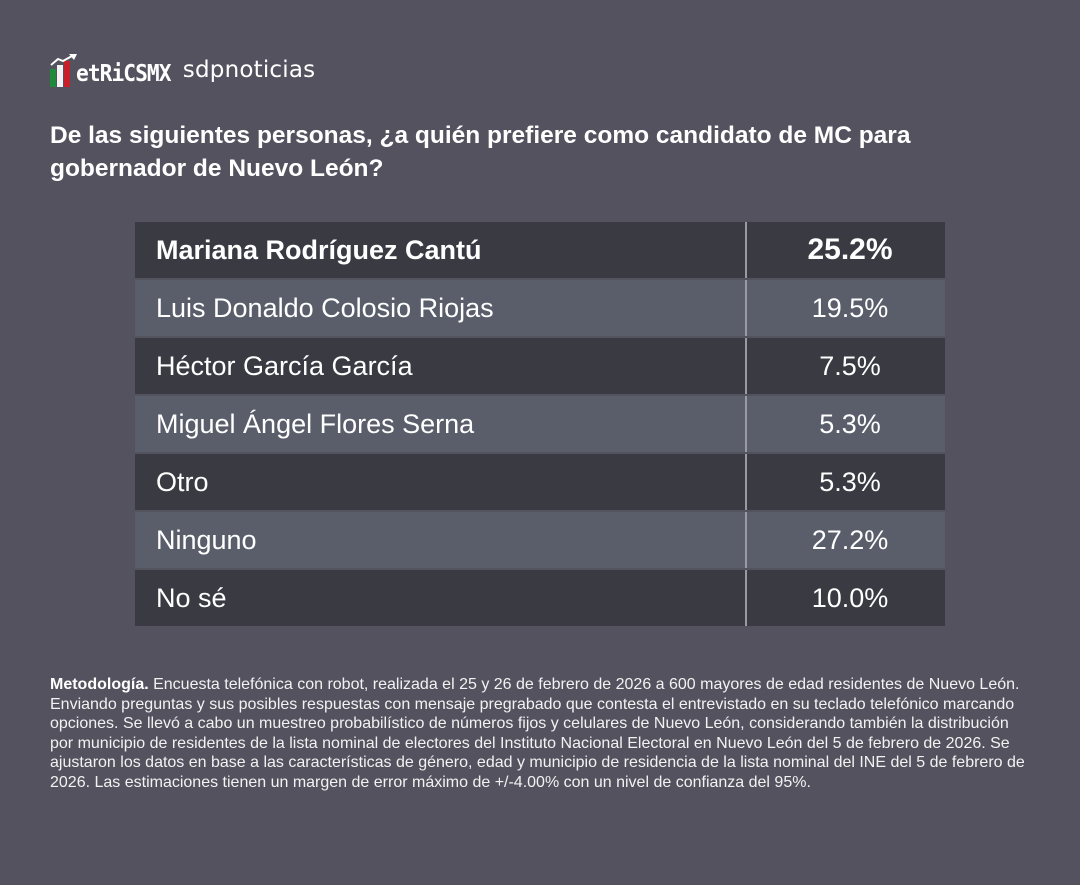 This screenshot has height=885, width=1080. I want to click on candidate-percentage: 5.3%, so click(850, 423).